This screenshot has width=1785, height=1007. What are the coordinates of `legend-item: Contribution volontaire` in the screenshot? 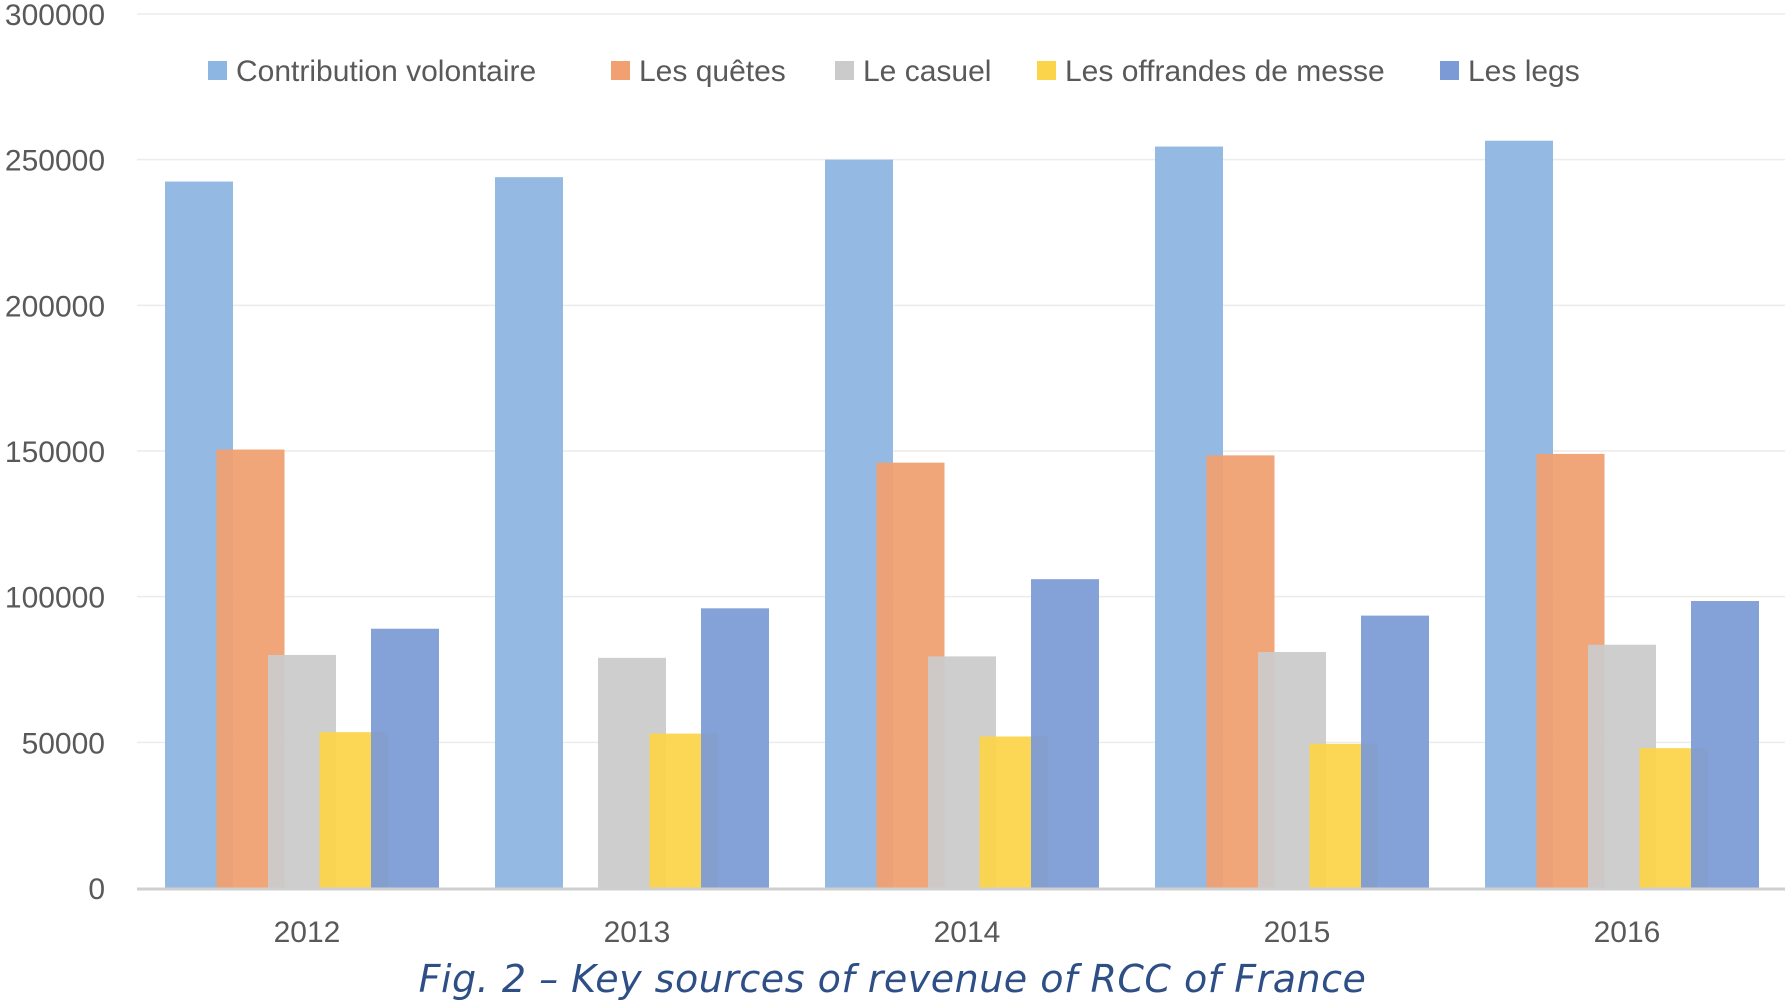 It's located at (372, 71).